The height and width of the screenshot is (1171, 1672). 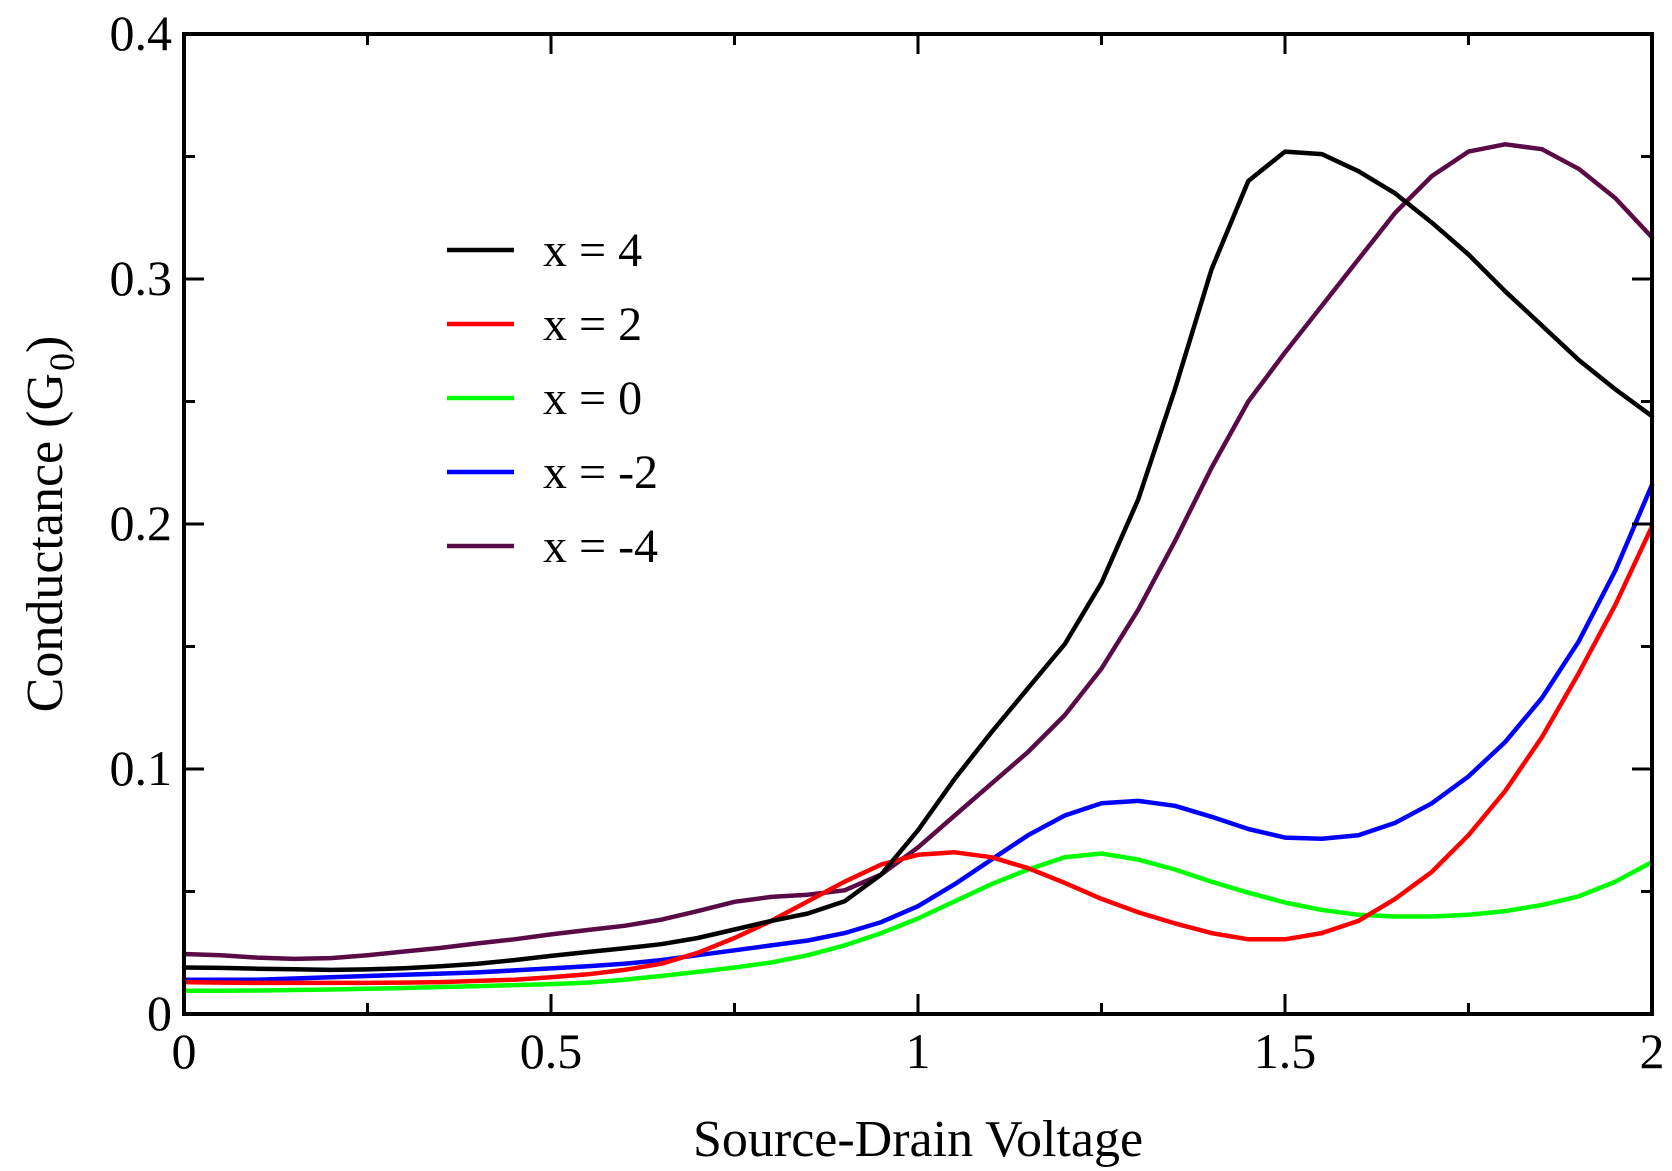 What do you see at coordinates (918, 1139) in the screenshot?
I see `x-axis-label: Source-Drain Voltage` at bounding box center [918, 1139].